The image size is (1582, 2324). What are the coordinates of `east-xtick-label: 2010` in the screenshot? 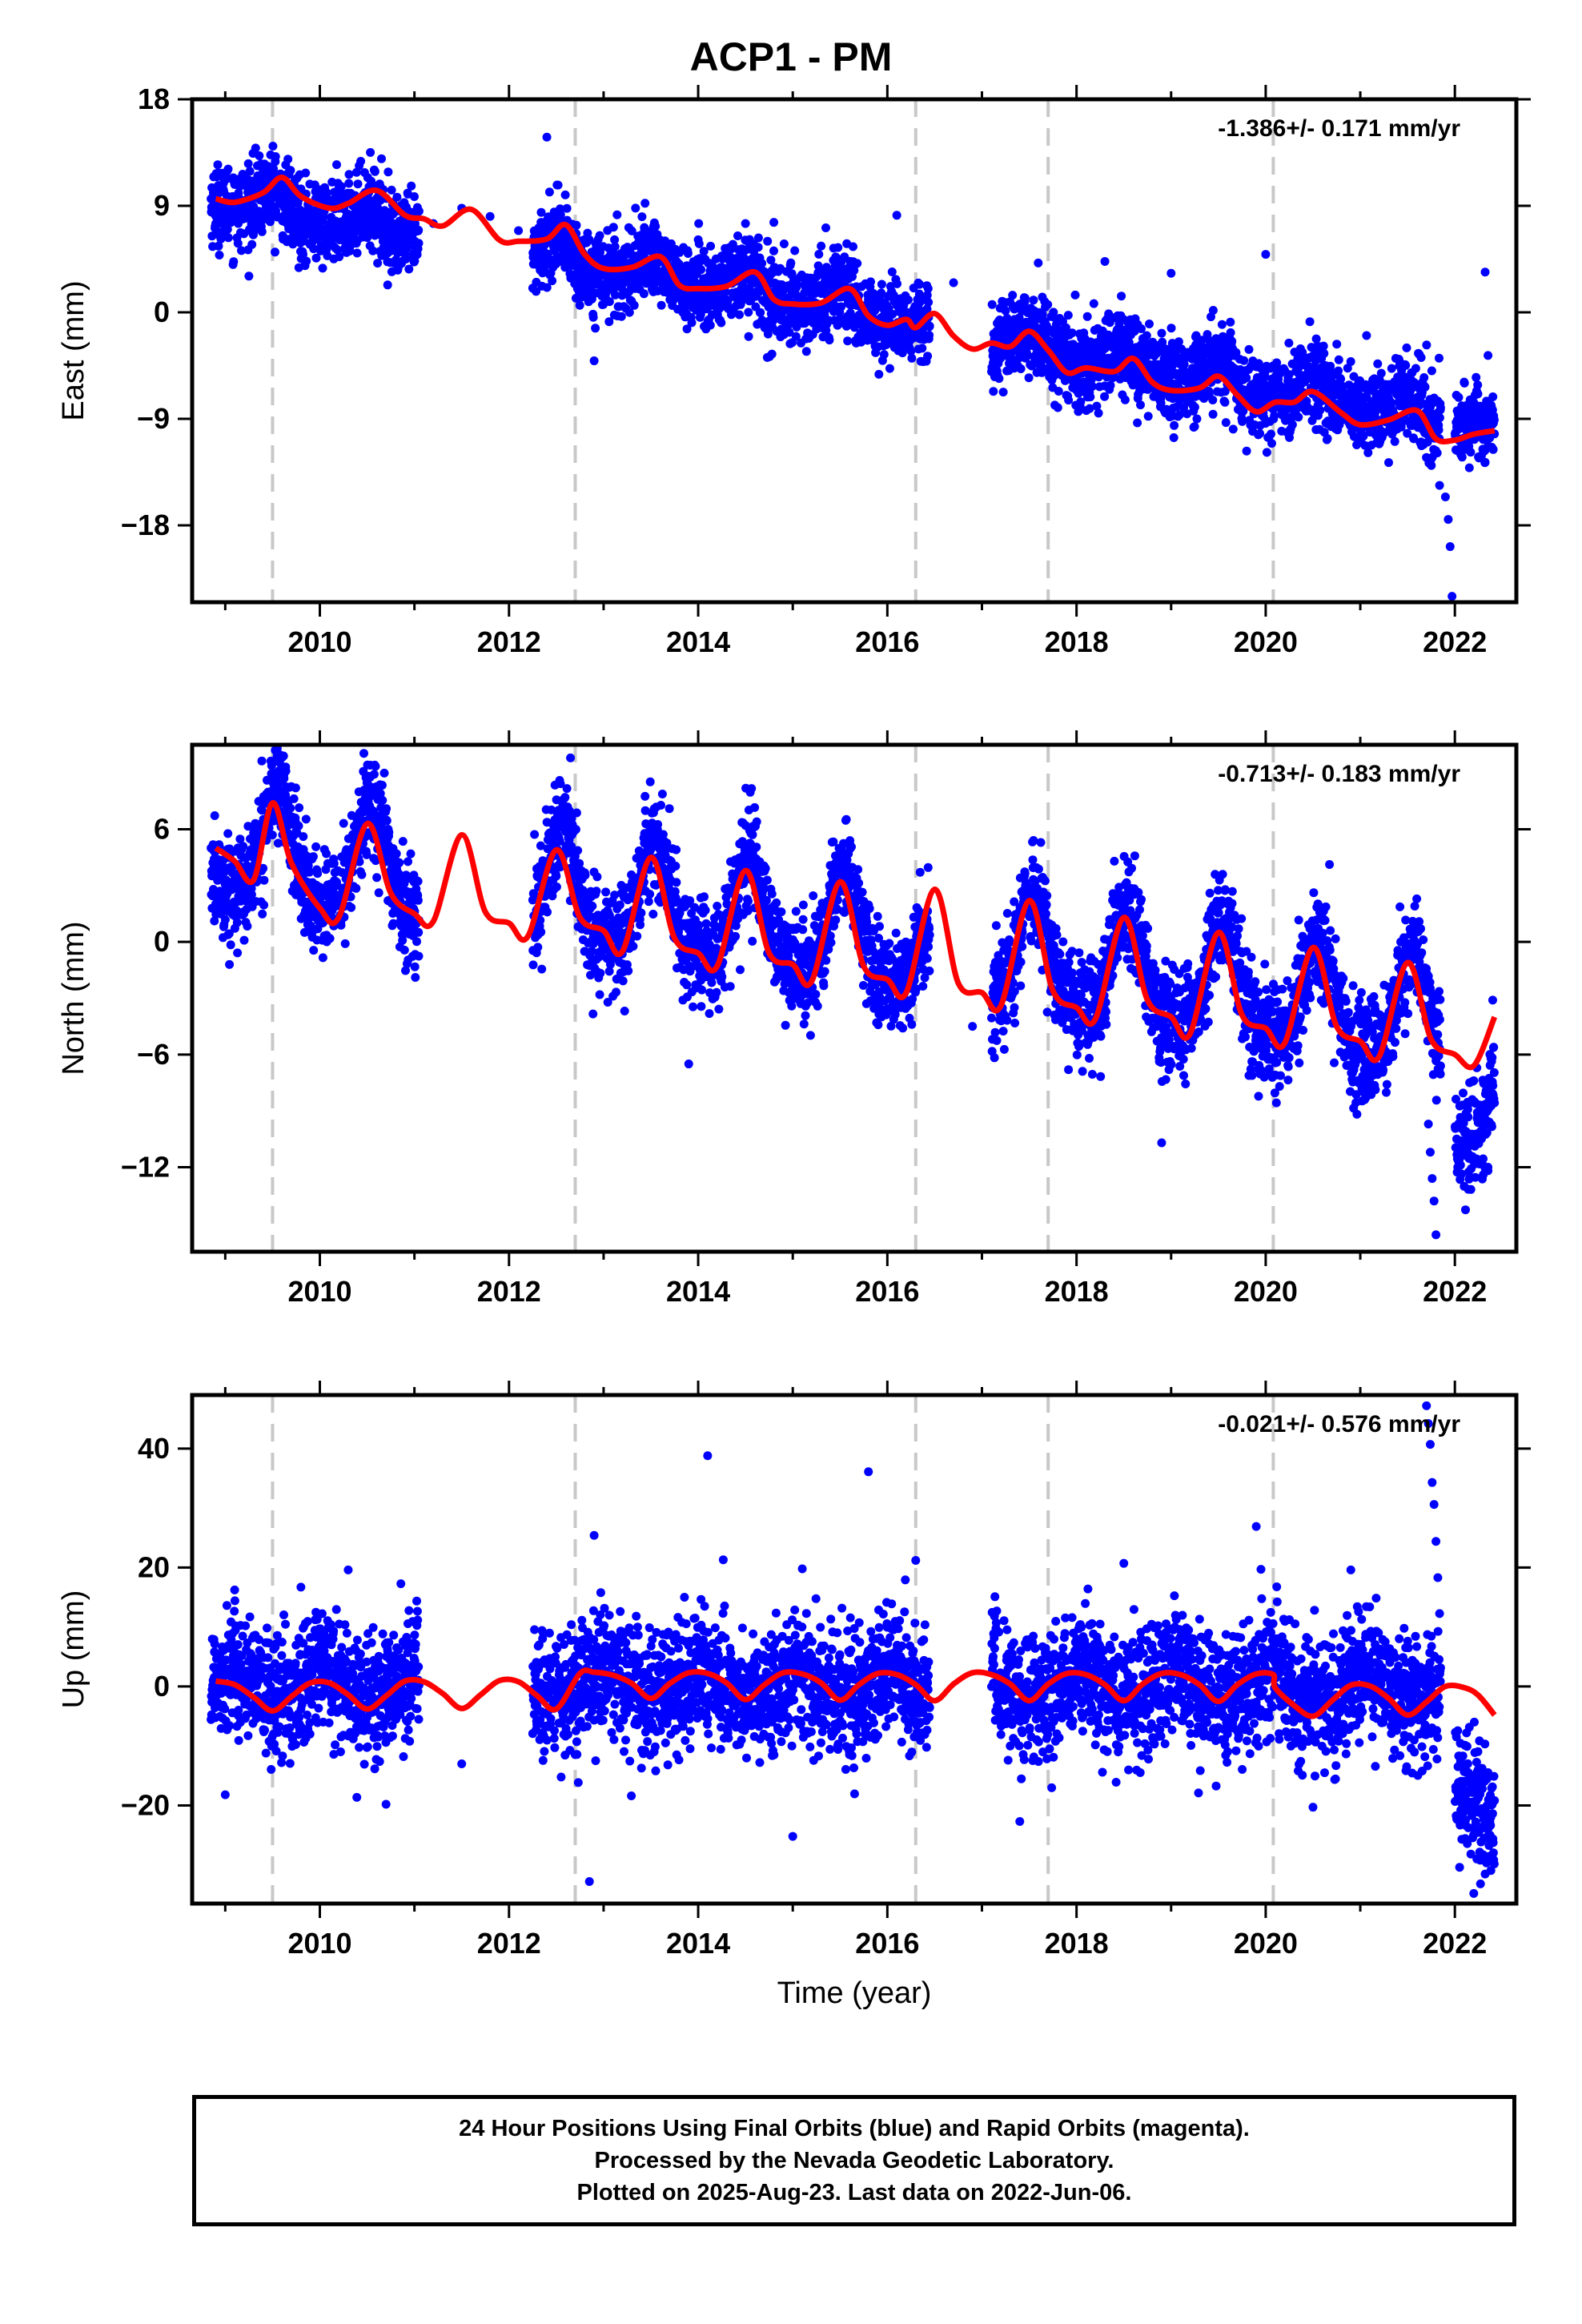 It's located at (319, 641).